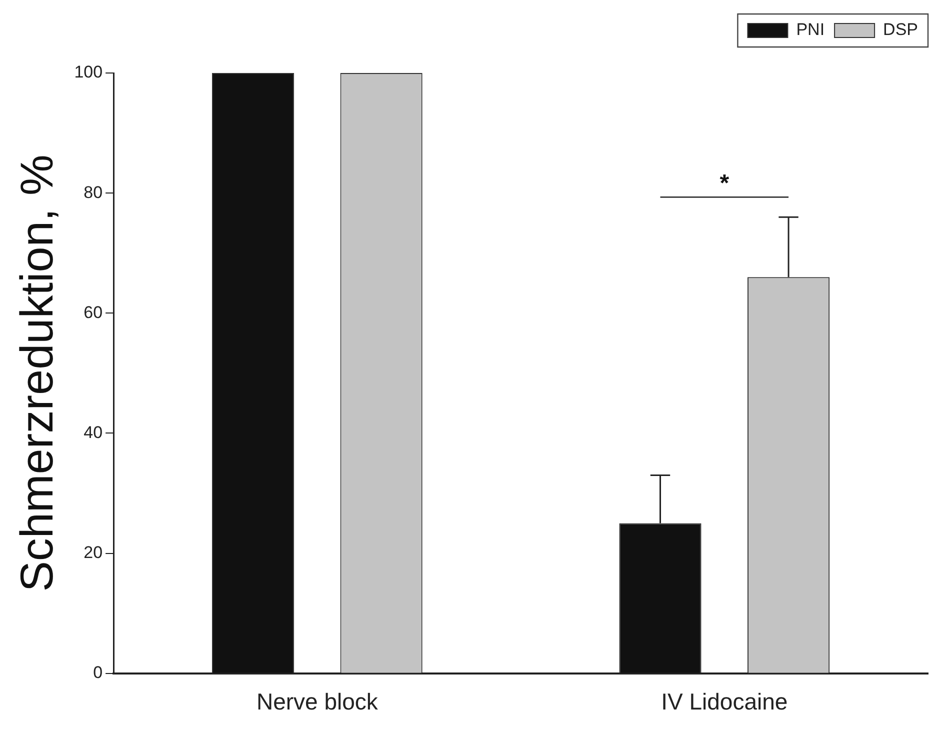  Describe the element at coordinates (88, 72) in the screenshot. I see `y-tick-label: 100` at that location.